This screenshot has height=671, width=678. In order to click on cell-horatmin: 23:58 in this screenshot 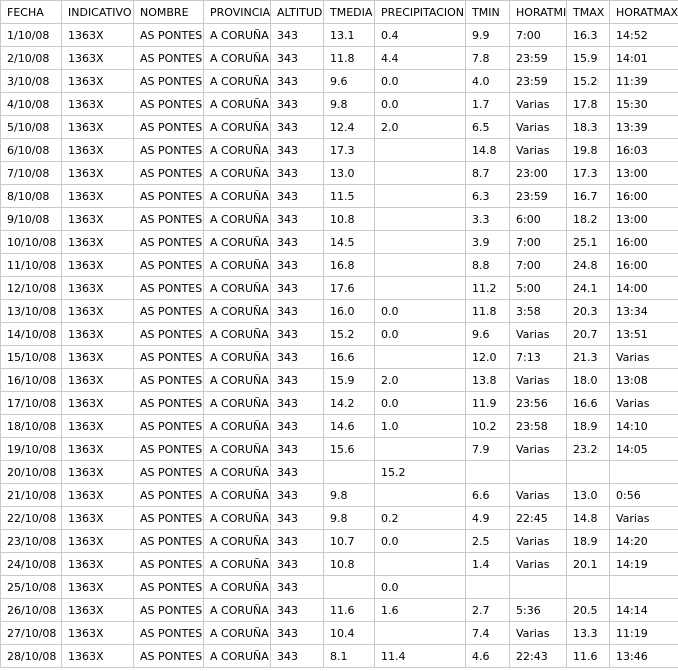, I will do `click(538, 426)`.